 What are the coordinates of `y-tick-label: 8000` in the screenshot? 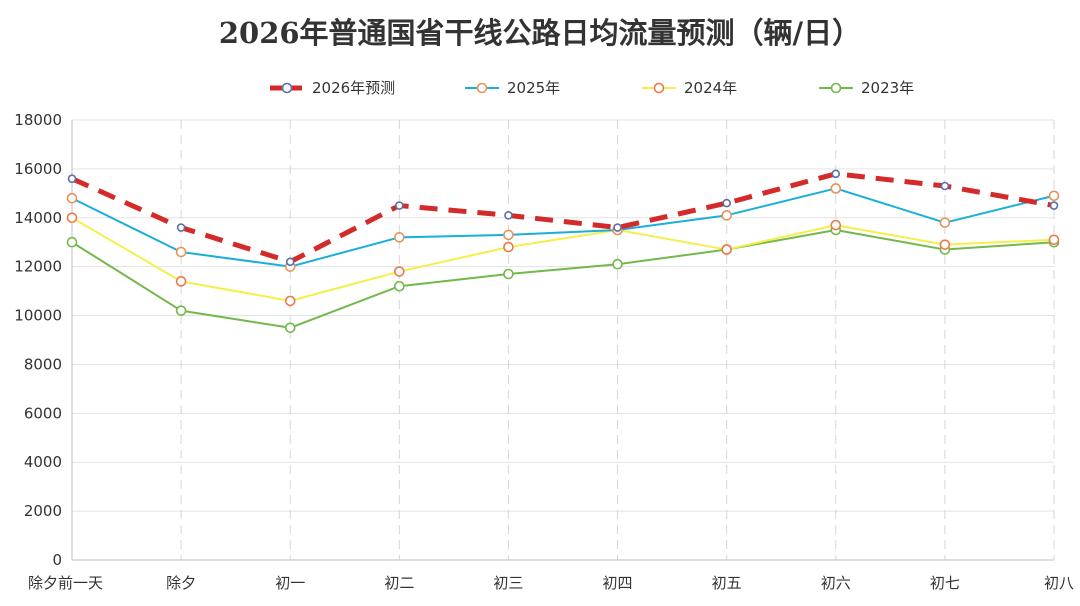 It's located at (43, 364).